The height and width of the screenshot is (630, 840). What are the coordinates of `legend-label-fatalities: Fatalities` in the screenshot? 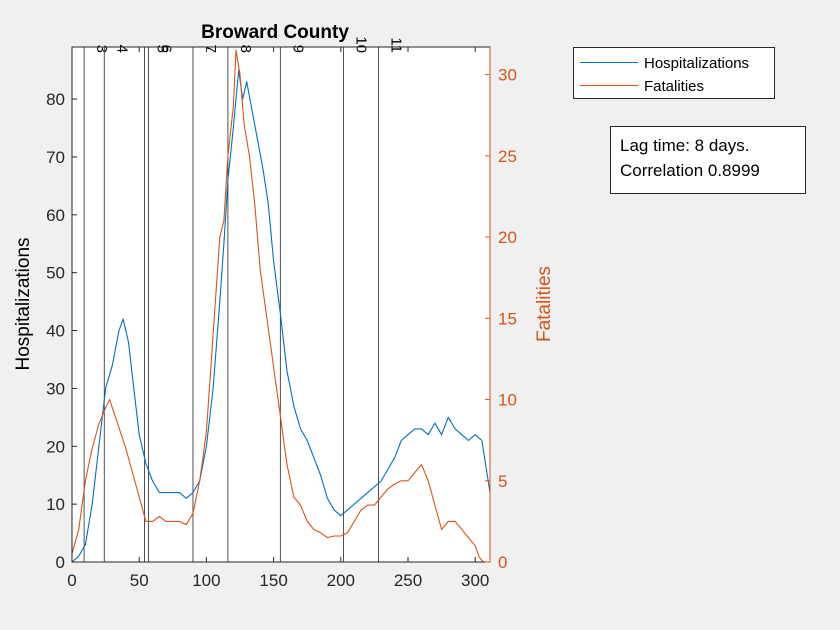 It's located at (674, 86).